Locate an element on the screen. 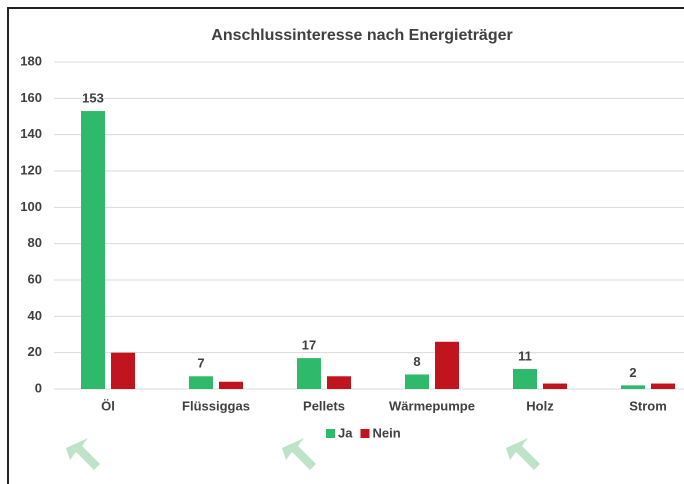 This screenshot has height=484, width=684. legend-label: Nein is located at coordinates (386, 432).